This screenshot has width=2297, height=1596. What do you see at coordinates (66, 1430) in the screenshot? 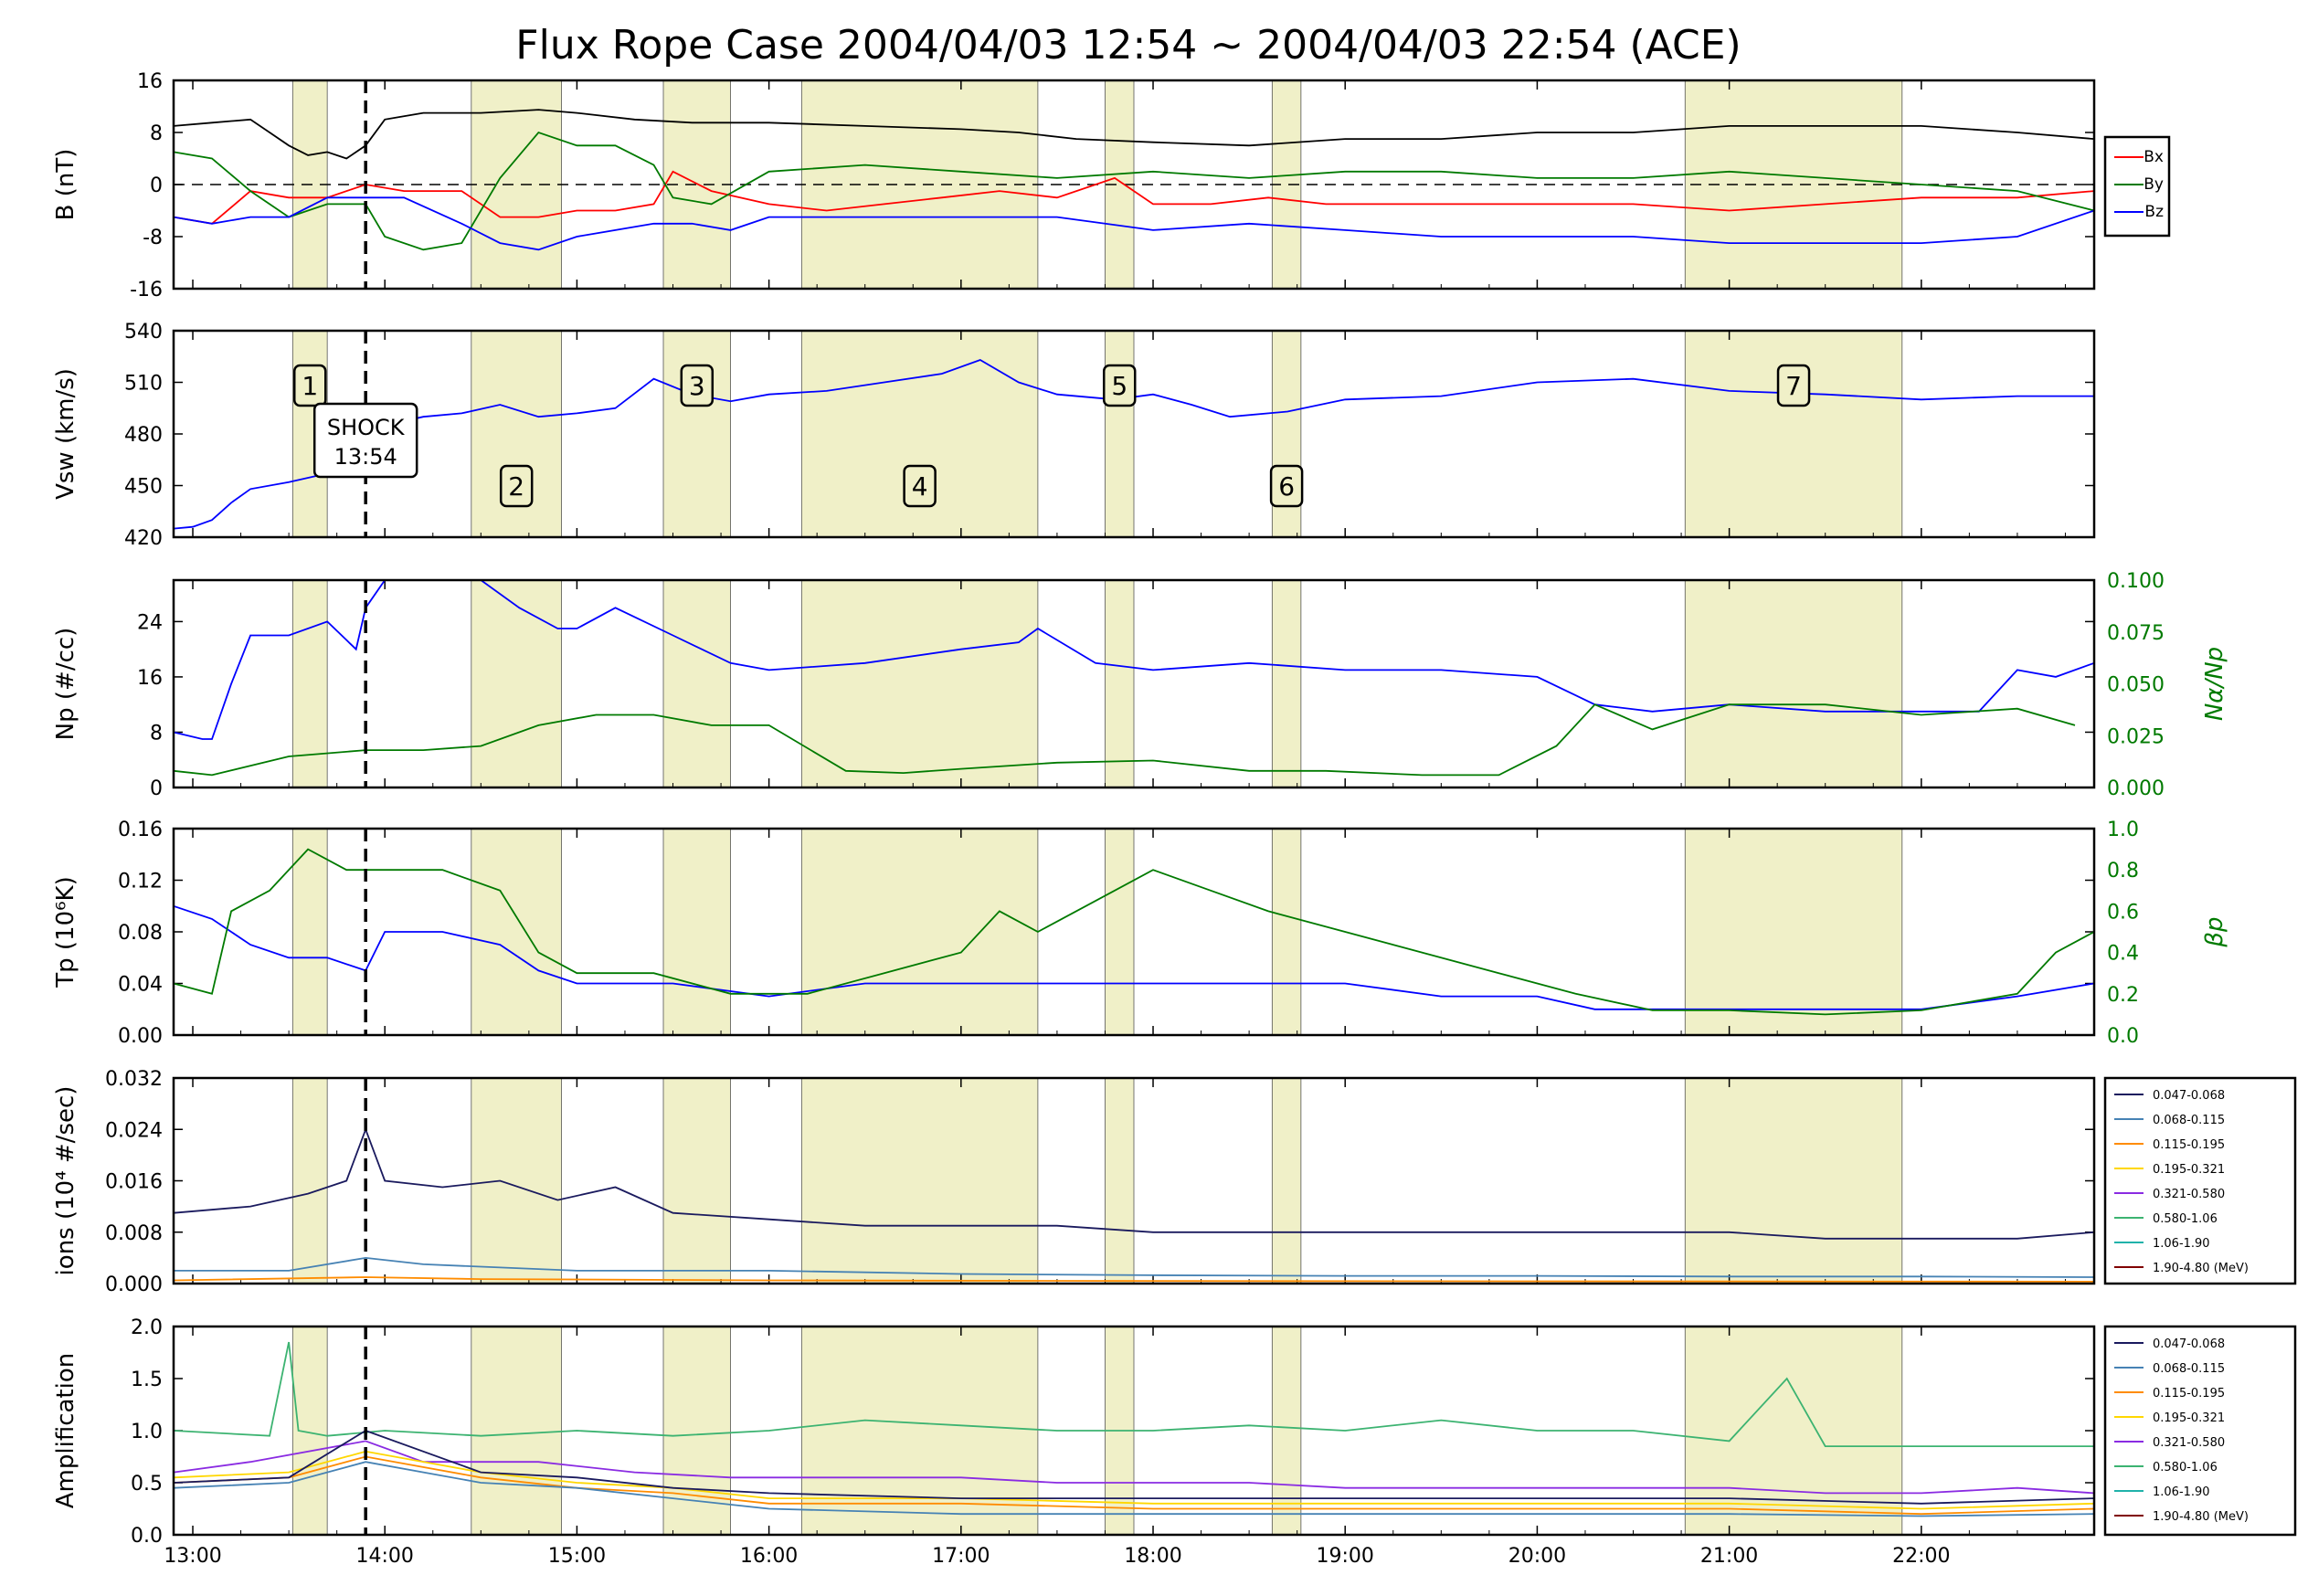
I see `y-axis-title: Amplification` at bounding box center [66, 1430].